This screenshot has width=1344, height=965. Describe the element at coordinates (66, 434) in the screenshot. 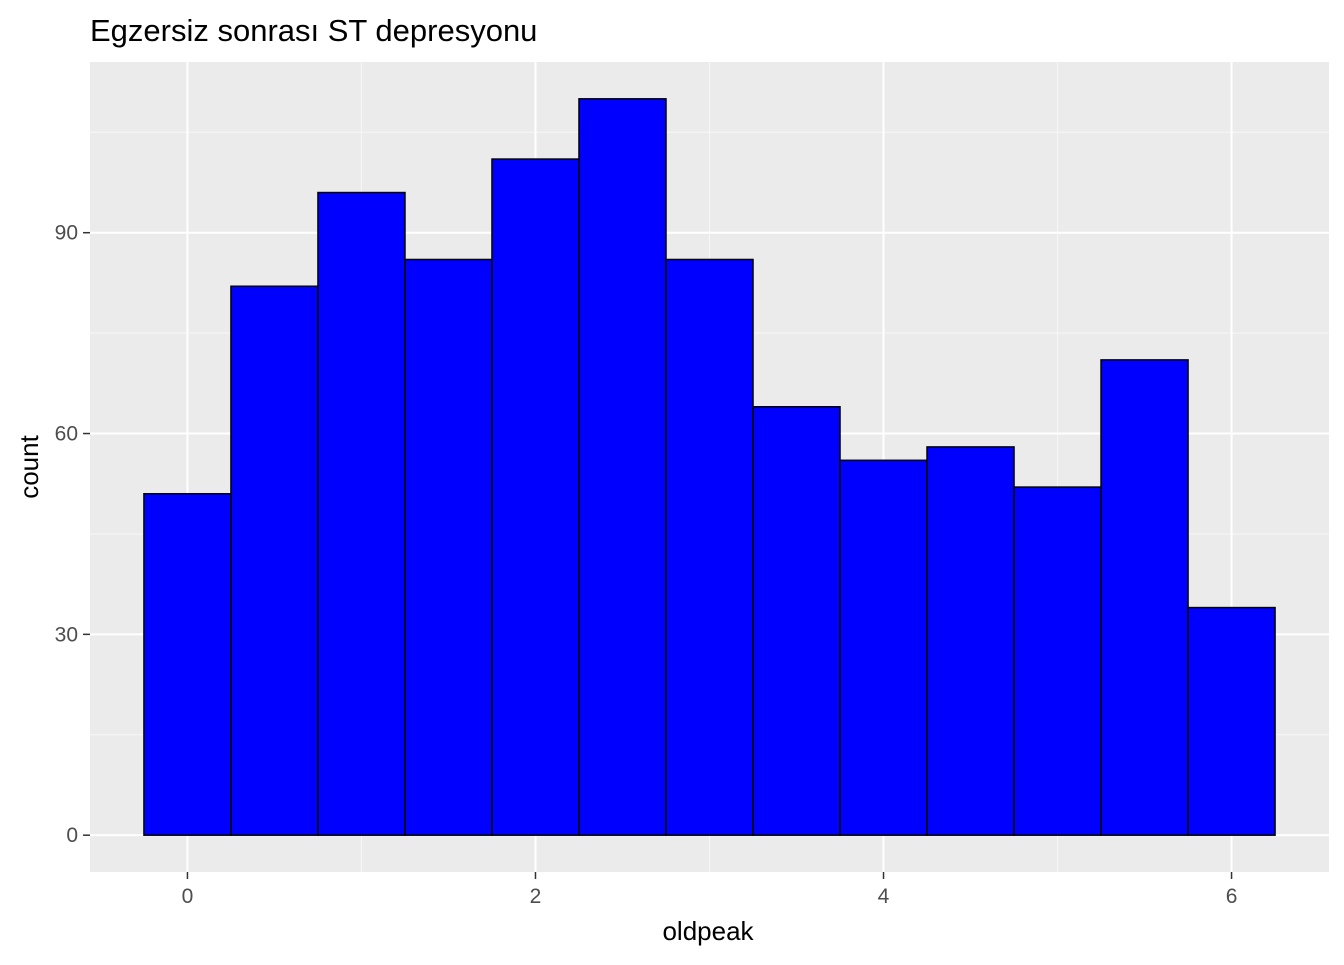

I see `y-tick-label: 60` at that location.